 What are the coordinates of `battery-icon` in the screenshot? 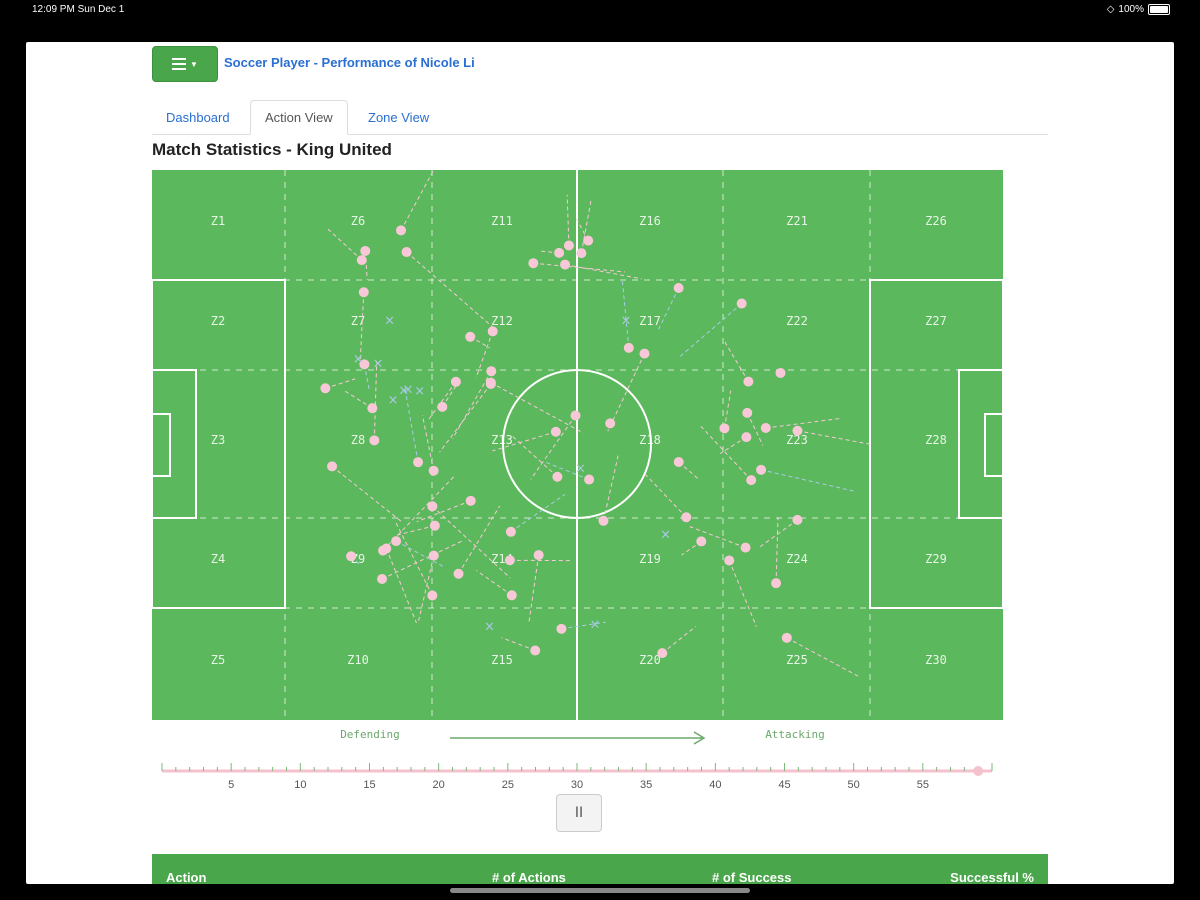 It's located at (1159, 9).